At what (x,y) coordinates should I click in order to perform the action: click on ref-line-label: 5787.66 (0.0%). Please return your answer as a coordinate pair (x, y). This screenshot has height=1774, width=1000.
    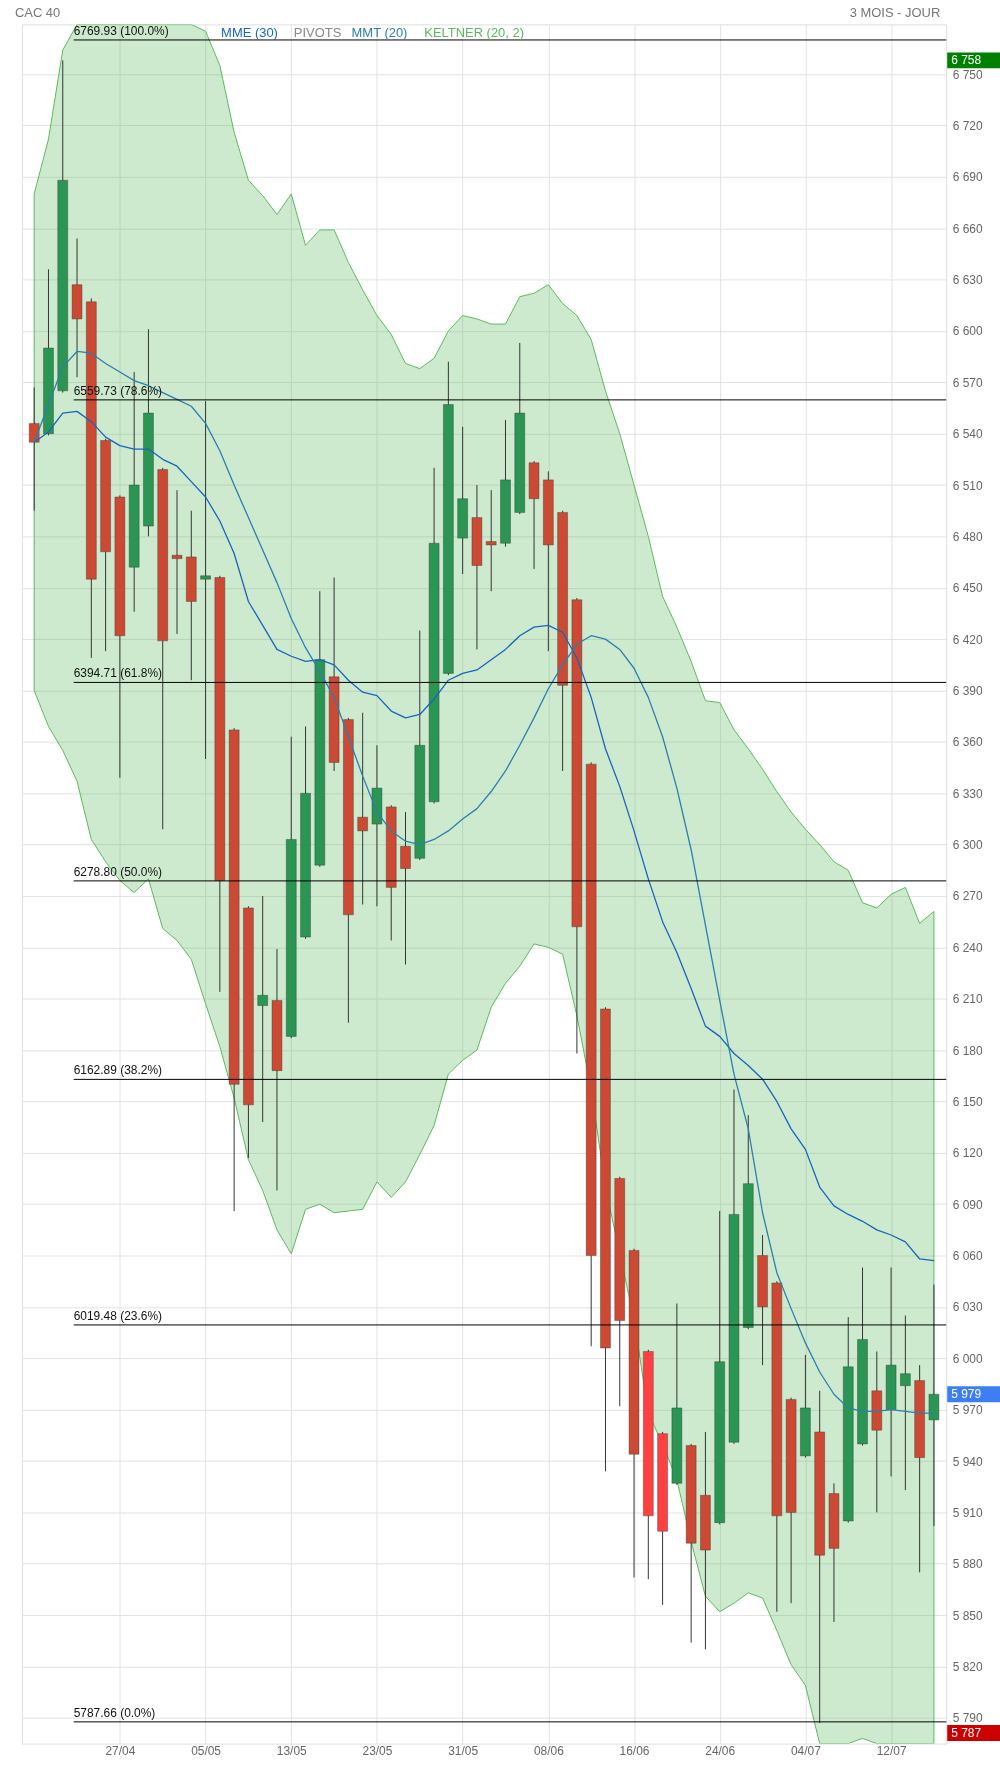
    Looking at the image, I should click on (114, 1712).